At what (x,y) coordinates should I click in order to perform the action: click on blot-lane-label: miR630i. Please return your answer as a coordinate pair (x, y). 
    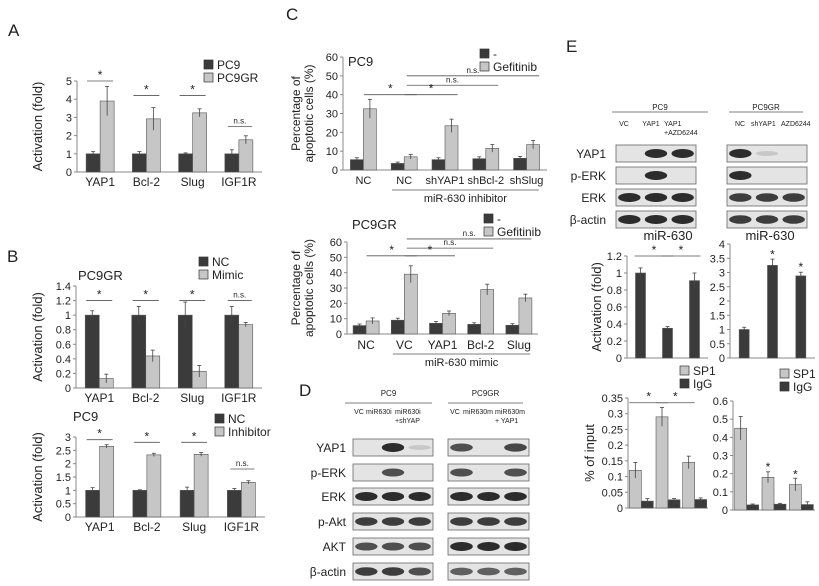
    Looking at the image, I should click on (379, 412).